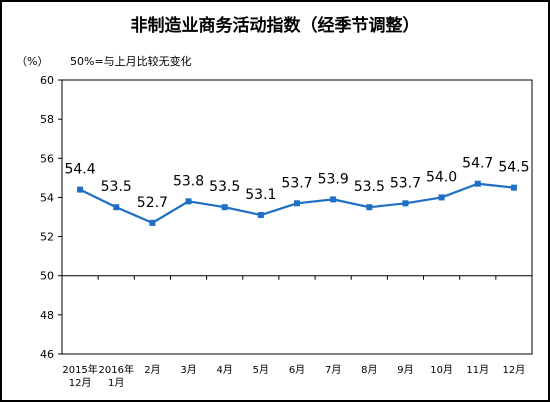 The height and width of the screenshot is (402, 550). Describe the element at coordinates (477, 370) in the screenshot. I see `x-tick-label: 11月` at that location.